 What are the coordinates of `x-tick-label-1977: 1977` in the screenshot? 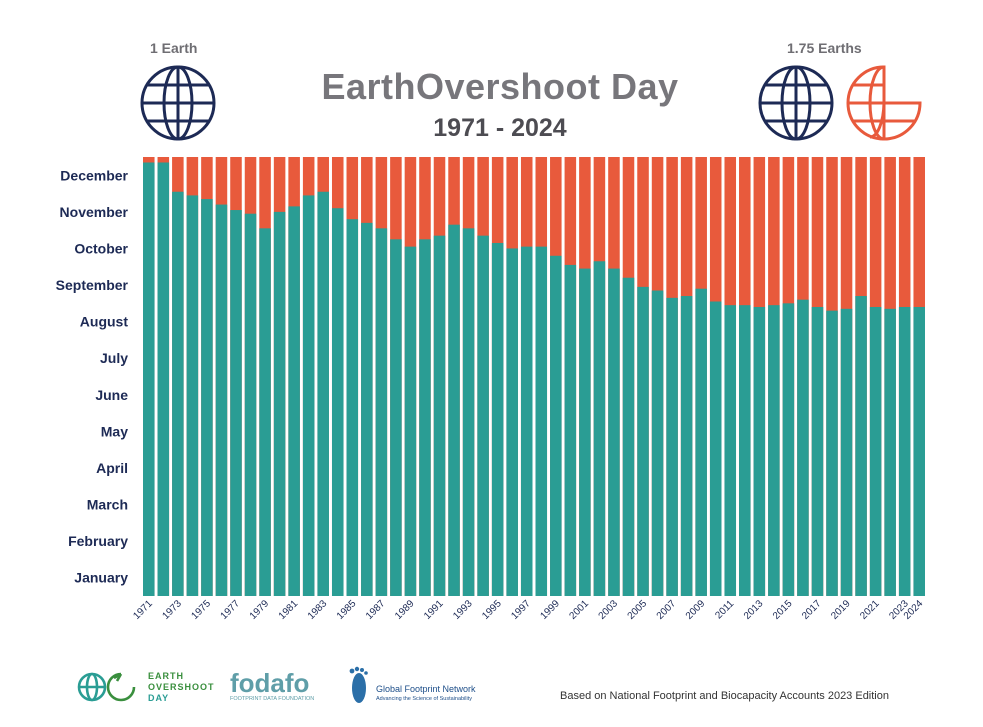 It's located at (231, 610).